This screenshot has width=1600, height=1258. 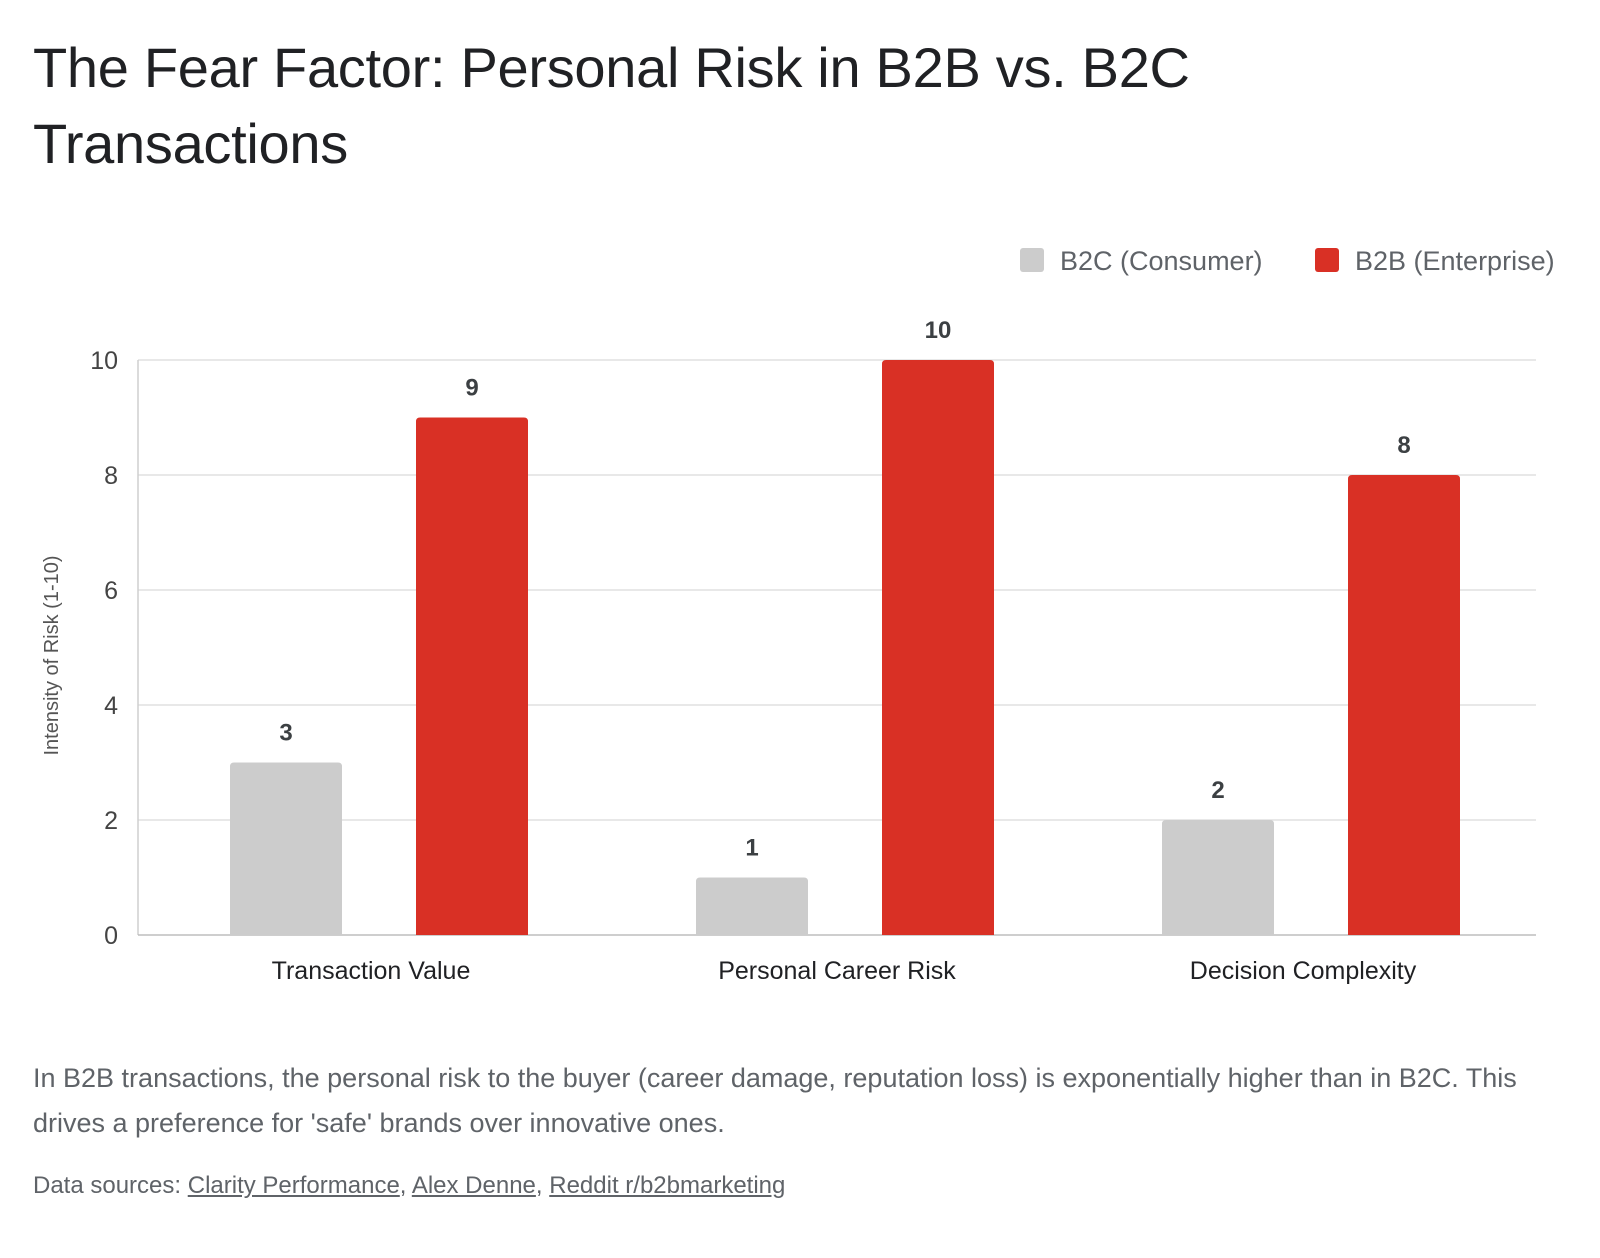 I want to click on data-label-b2c-consumer-decision-complexity: 2, so click(x=1217, y=790).